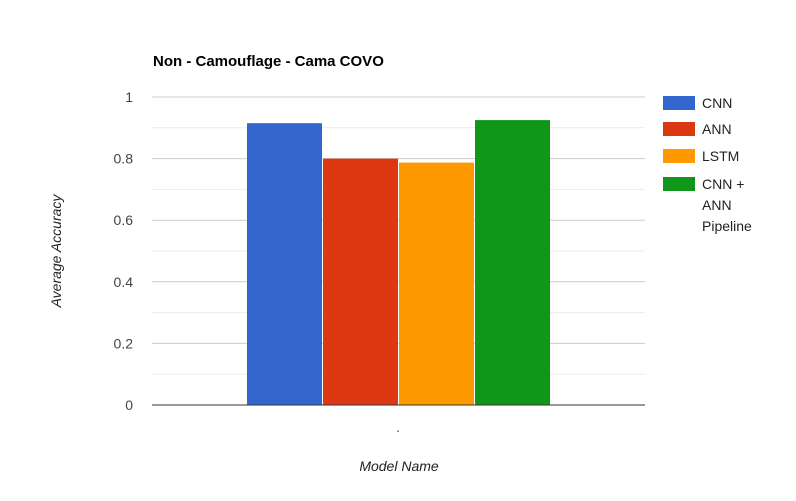  What do you see at coordinates (129, 405) in the screenshot?
I see `y-tick-label: 0` at bounding box center [129, 405].